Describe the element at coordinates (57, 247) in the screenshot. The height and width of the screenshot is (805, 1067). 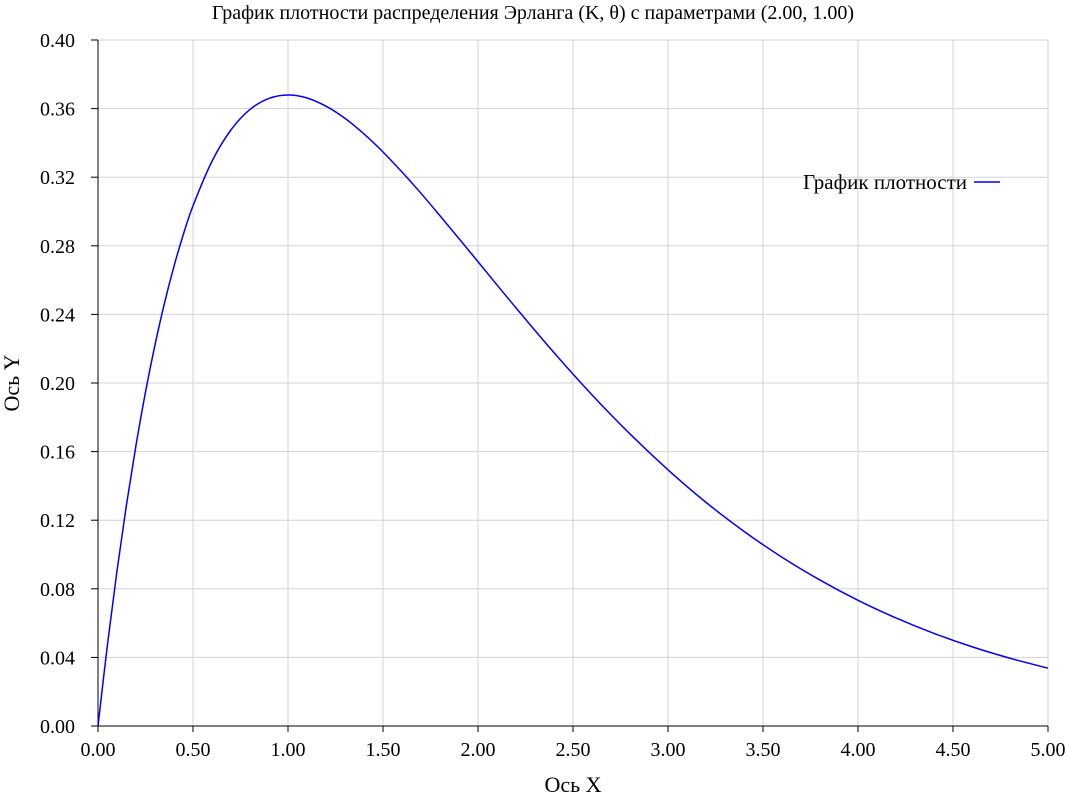
I see `y-tick-label: 0.28` at that location.